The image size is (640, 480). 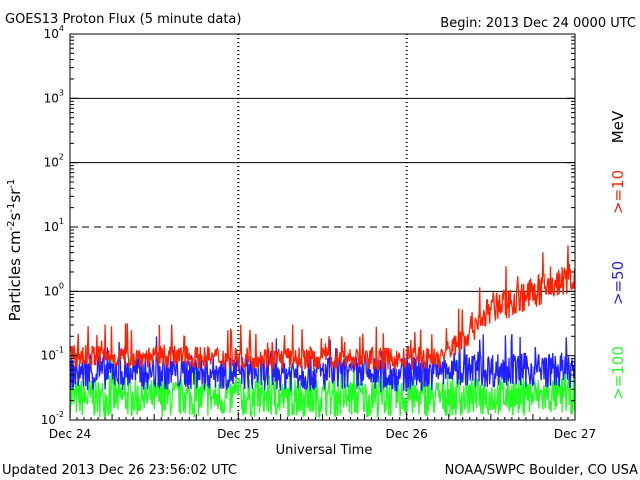 What do you see at coordinates (575, 434) in the screenshot?
I see `x-tick-label-3: Dec 27` at bounding box center [575, 434].